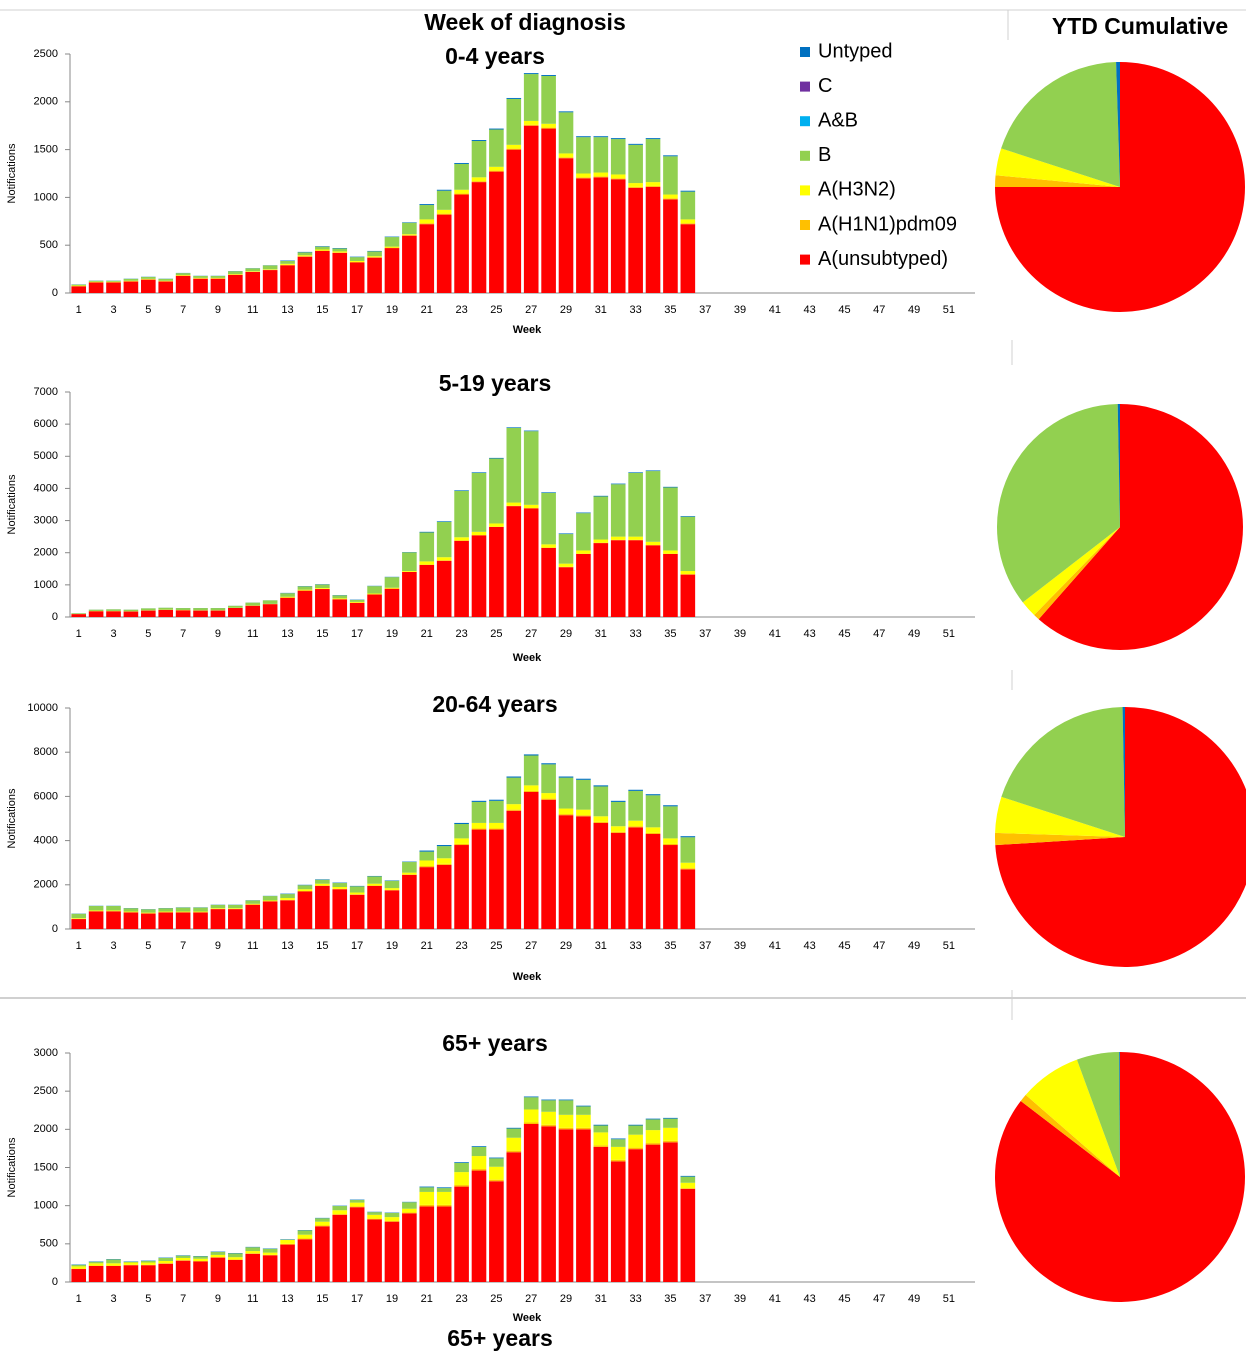 The image size is (1246, 1363). I want to click on x-tick-label: 3, so click(113, 1299).